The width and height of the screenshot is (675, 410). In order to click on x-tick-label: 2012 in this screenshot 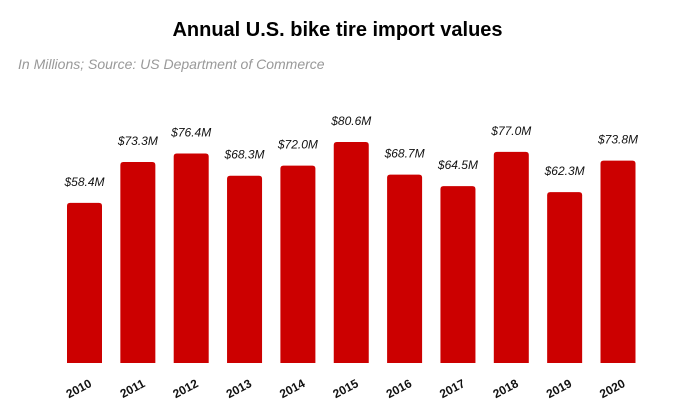, I will do `click(185, 388)`.